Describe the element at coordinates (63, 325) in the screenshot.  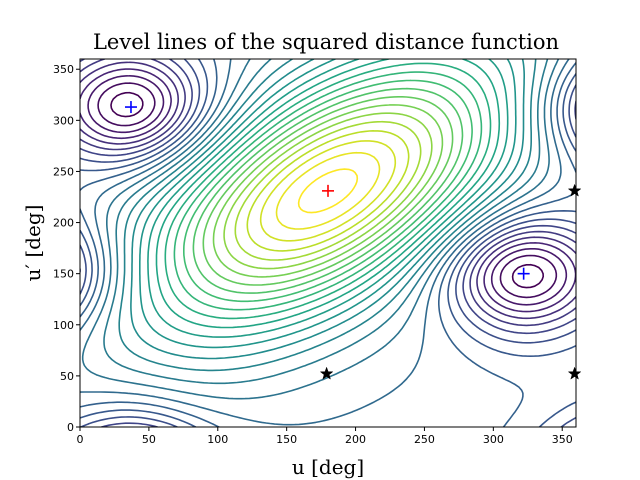
I see `y-tick-label: 100` at that location.